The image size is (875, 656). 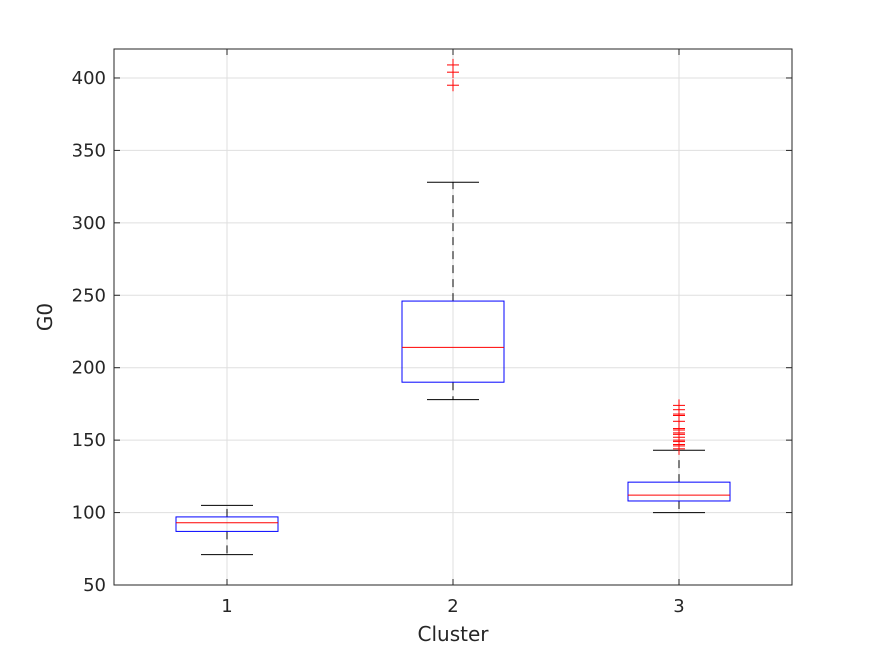 What do you see at coordinates (89, 150) in the screenshot?
I see `y-tick-label: 350` at bounding box center [89, 150].